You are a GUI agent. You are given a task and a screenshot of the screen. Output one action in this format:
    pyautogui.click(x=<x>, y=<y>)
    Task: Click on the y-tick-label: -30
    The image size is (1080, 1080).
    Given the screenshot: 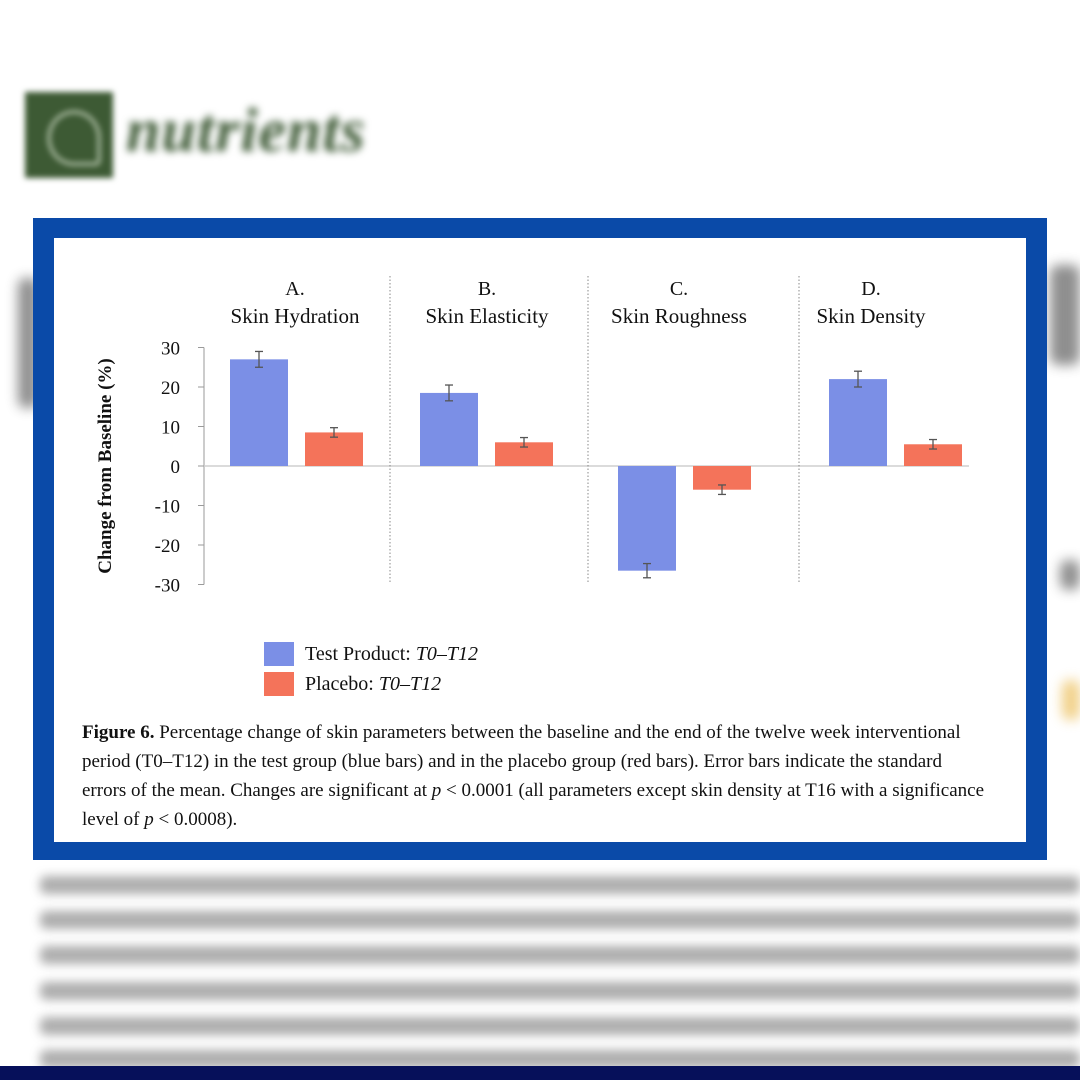 What is the action you would take?
    pyautogui.click(x=167, y=586)
    